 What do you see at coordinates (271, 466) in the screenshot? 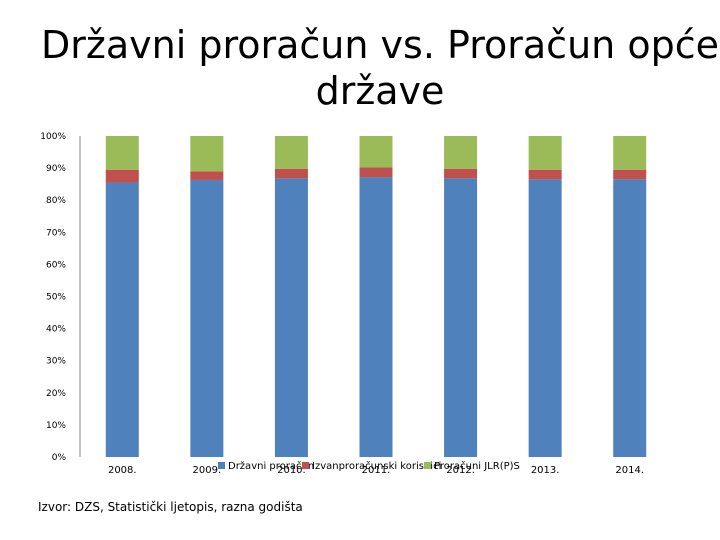
I see `legend-label: Državni proračun` at bounding box center [271, 466].